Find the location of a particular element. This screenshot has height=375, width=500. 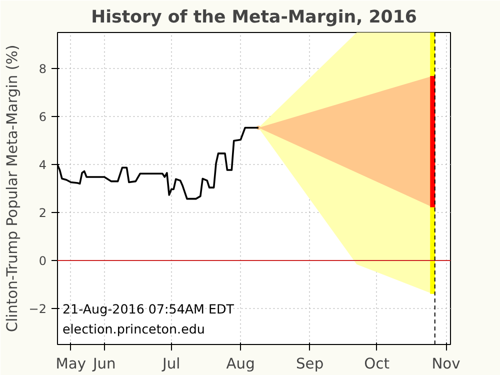

y-tick-label: 2 is located at coordinates (42, 213).